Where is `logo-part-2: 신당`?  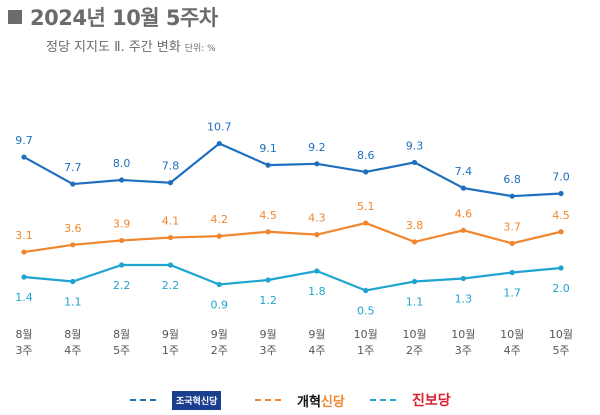 logo-part-2: 신당 is located at coordinates (332, 402).